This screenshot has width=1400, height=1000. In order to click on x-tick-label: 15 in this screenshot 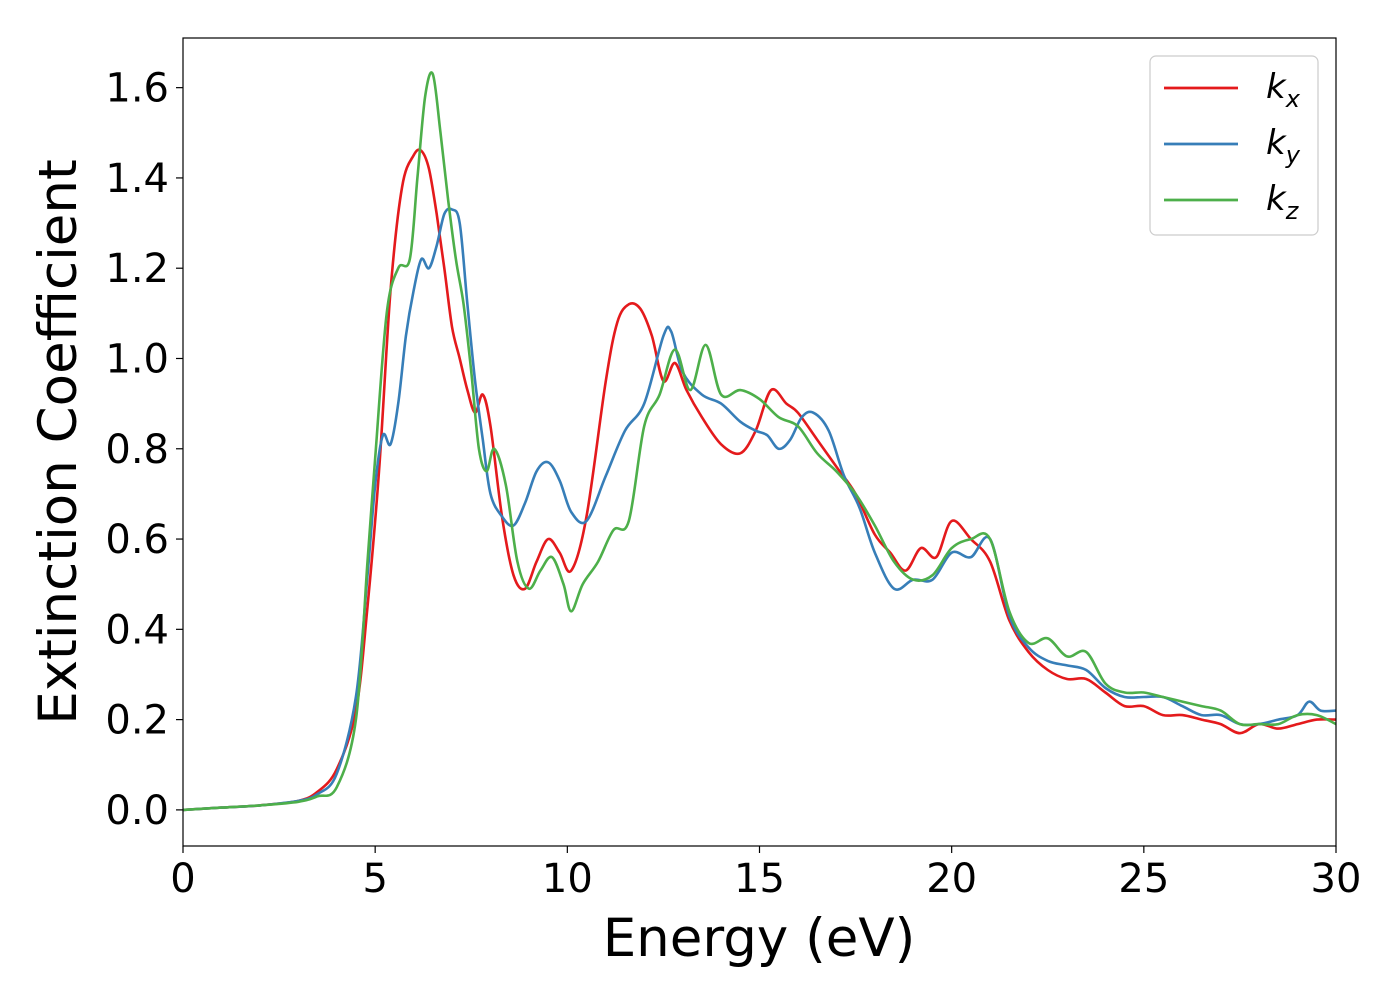, I will do `click(759, 879)`.